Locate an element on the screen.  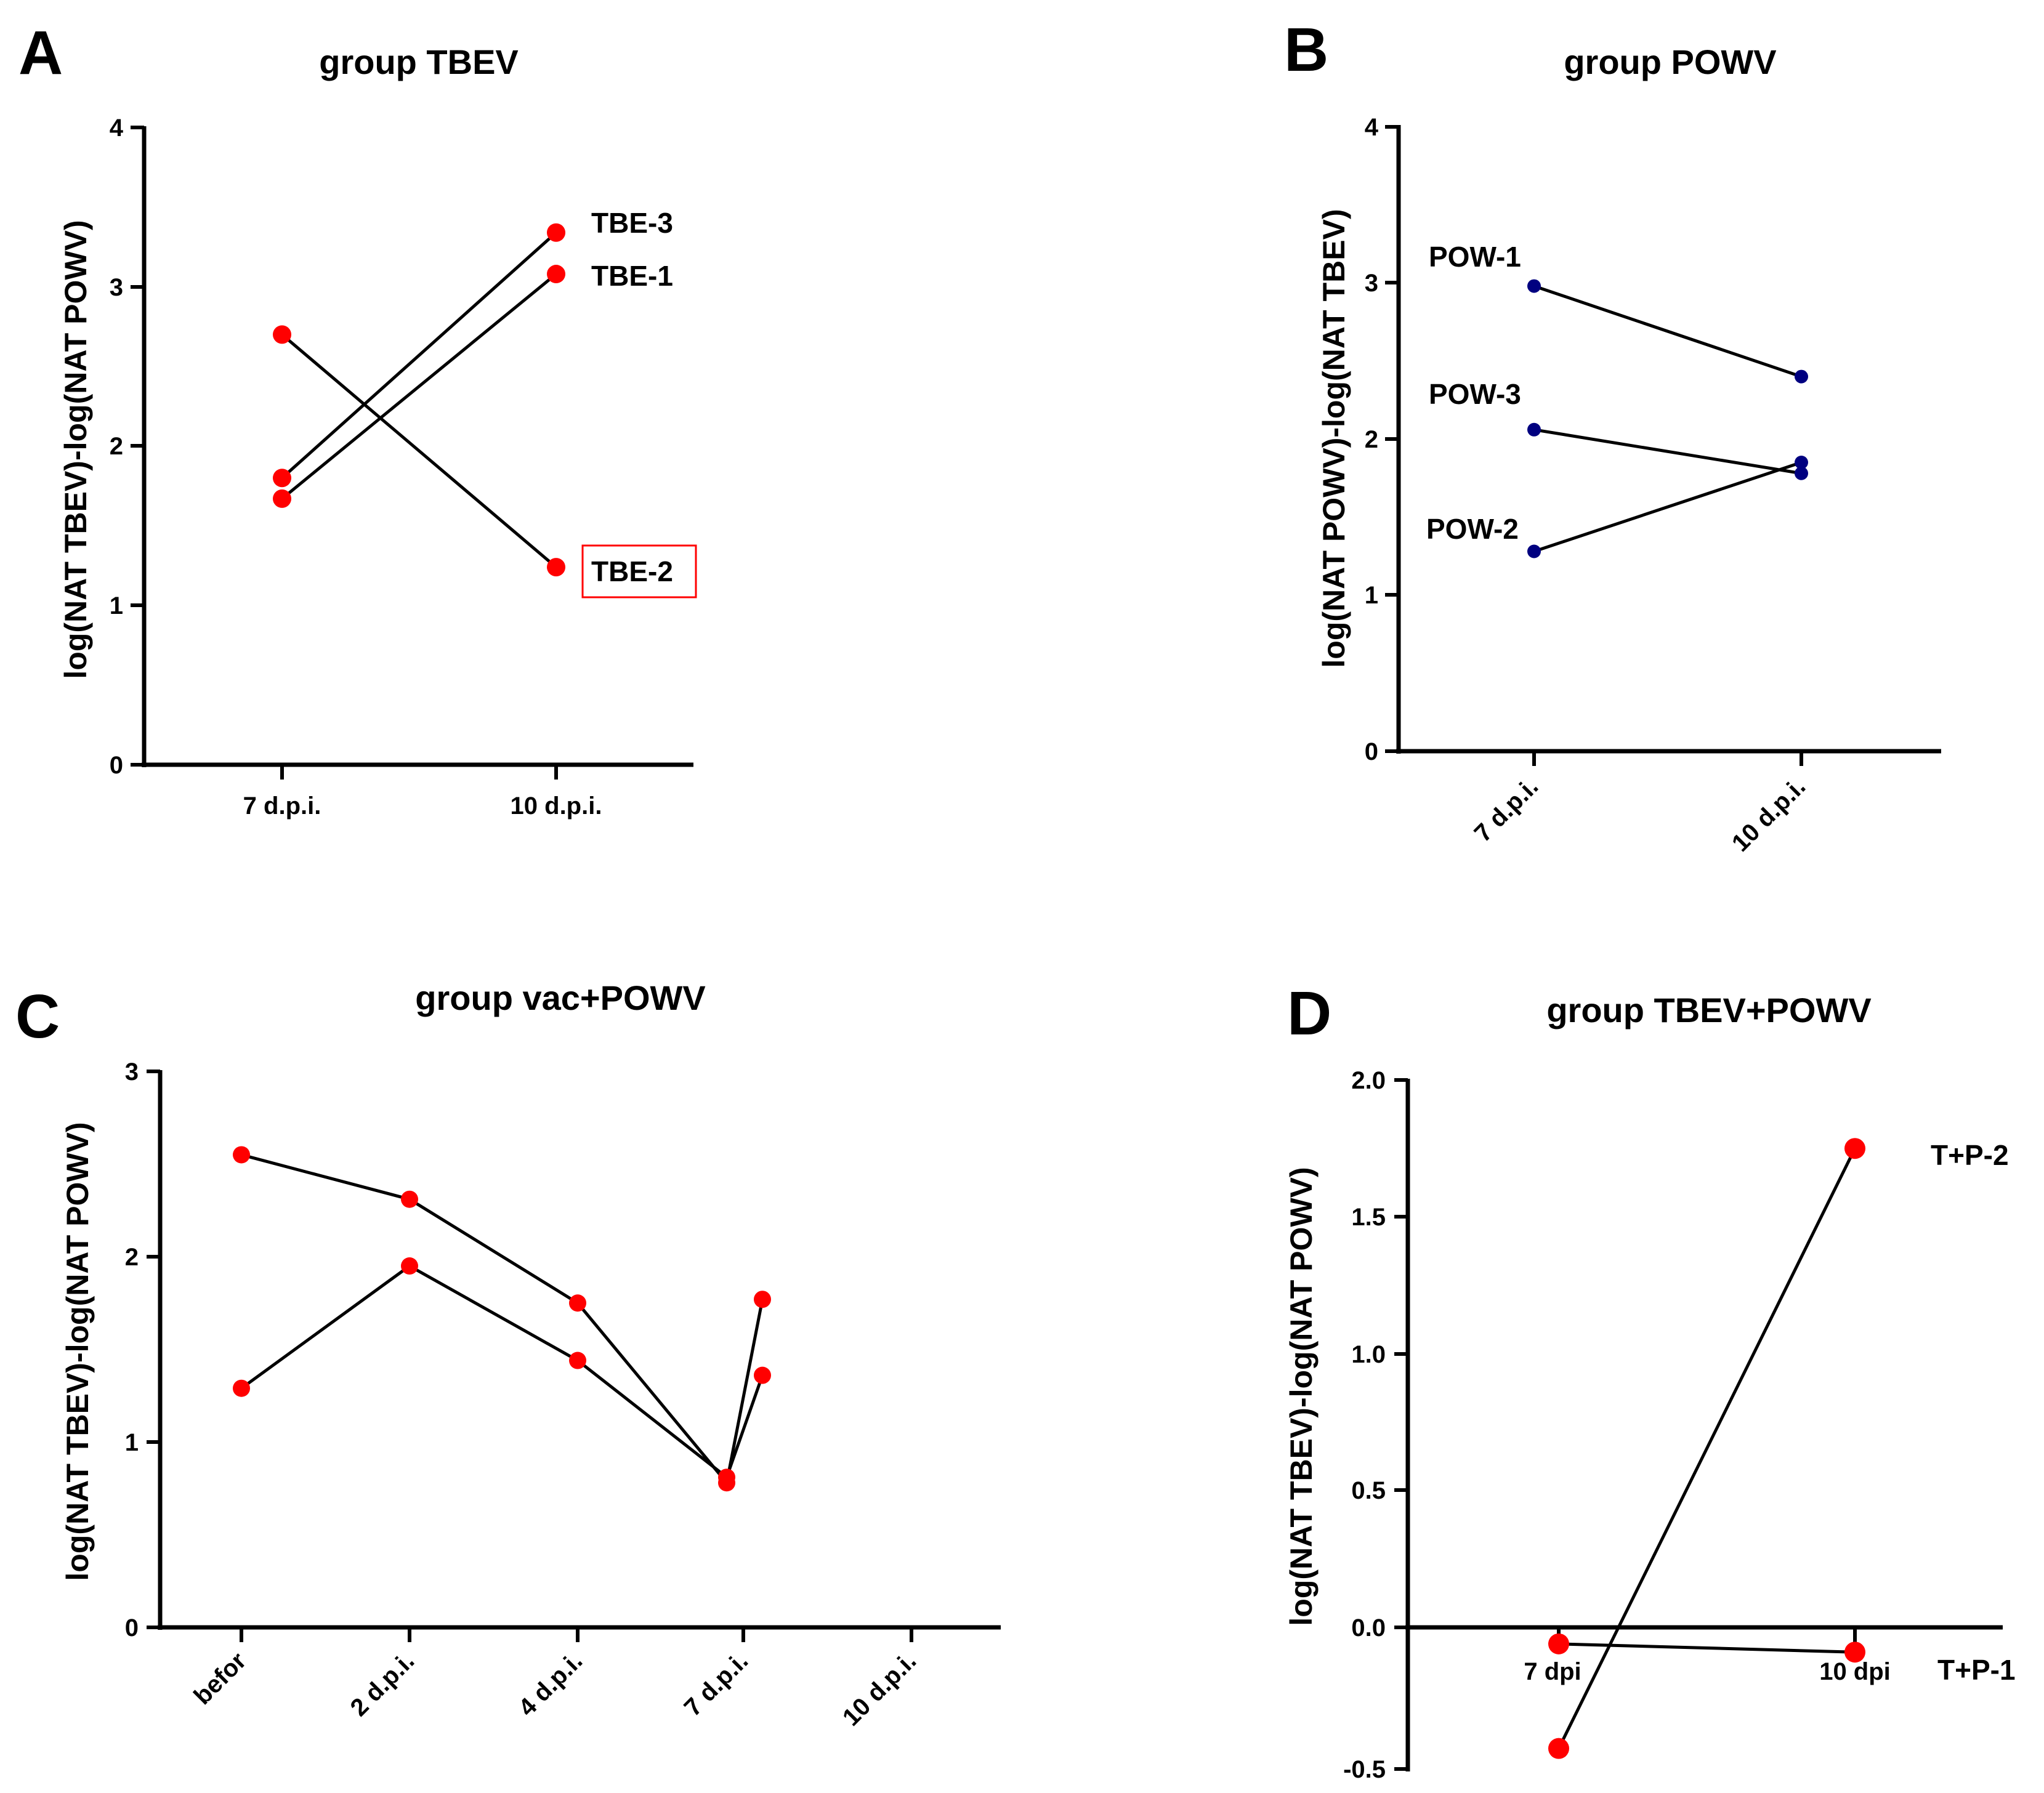
panel-c-ytick-label-1: 1 is located at coordinates (132, 1442).